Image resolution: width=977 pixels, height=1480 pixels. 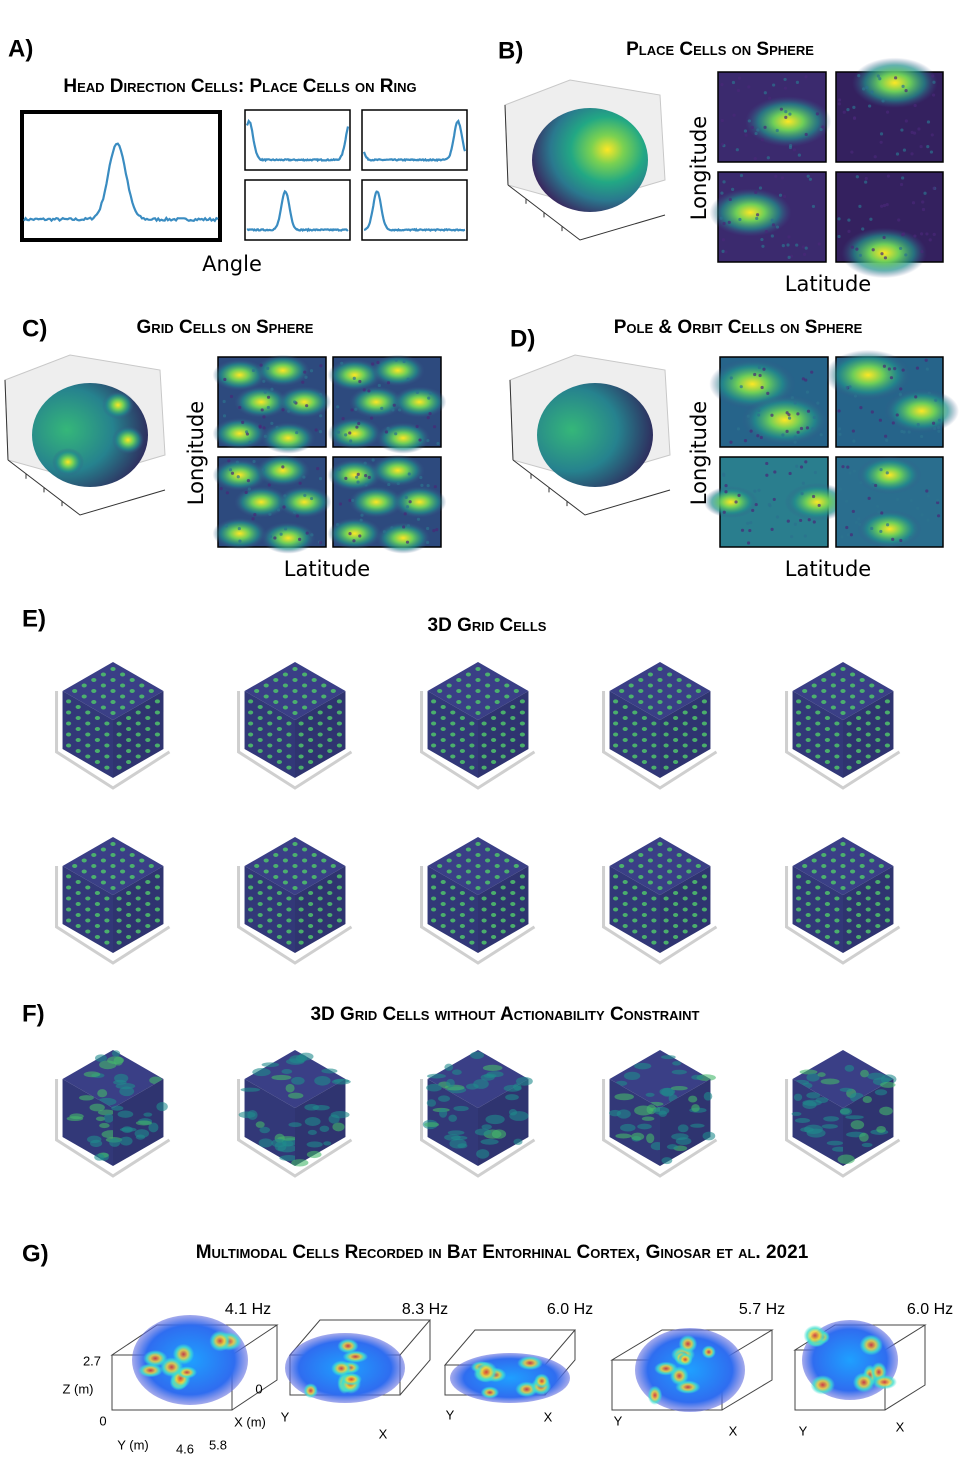 What do you see at coordinates (733, 1430) in the screenshot?
I see `axis-label: X` at bounding box center [733, 1430].